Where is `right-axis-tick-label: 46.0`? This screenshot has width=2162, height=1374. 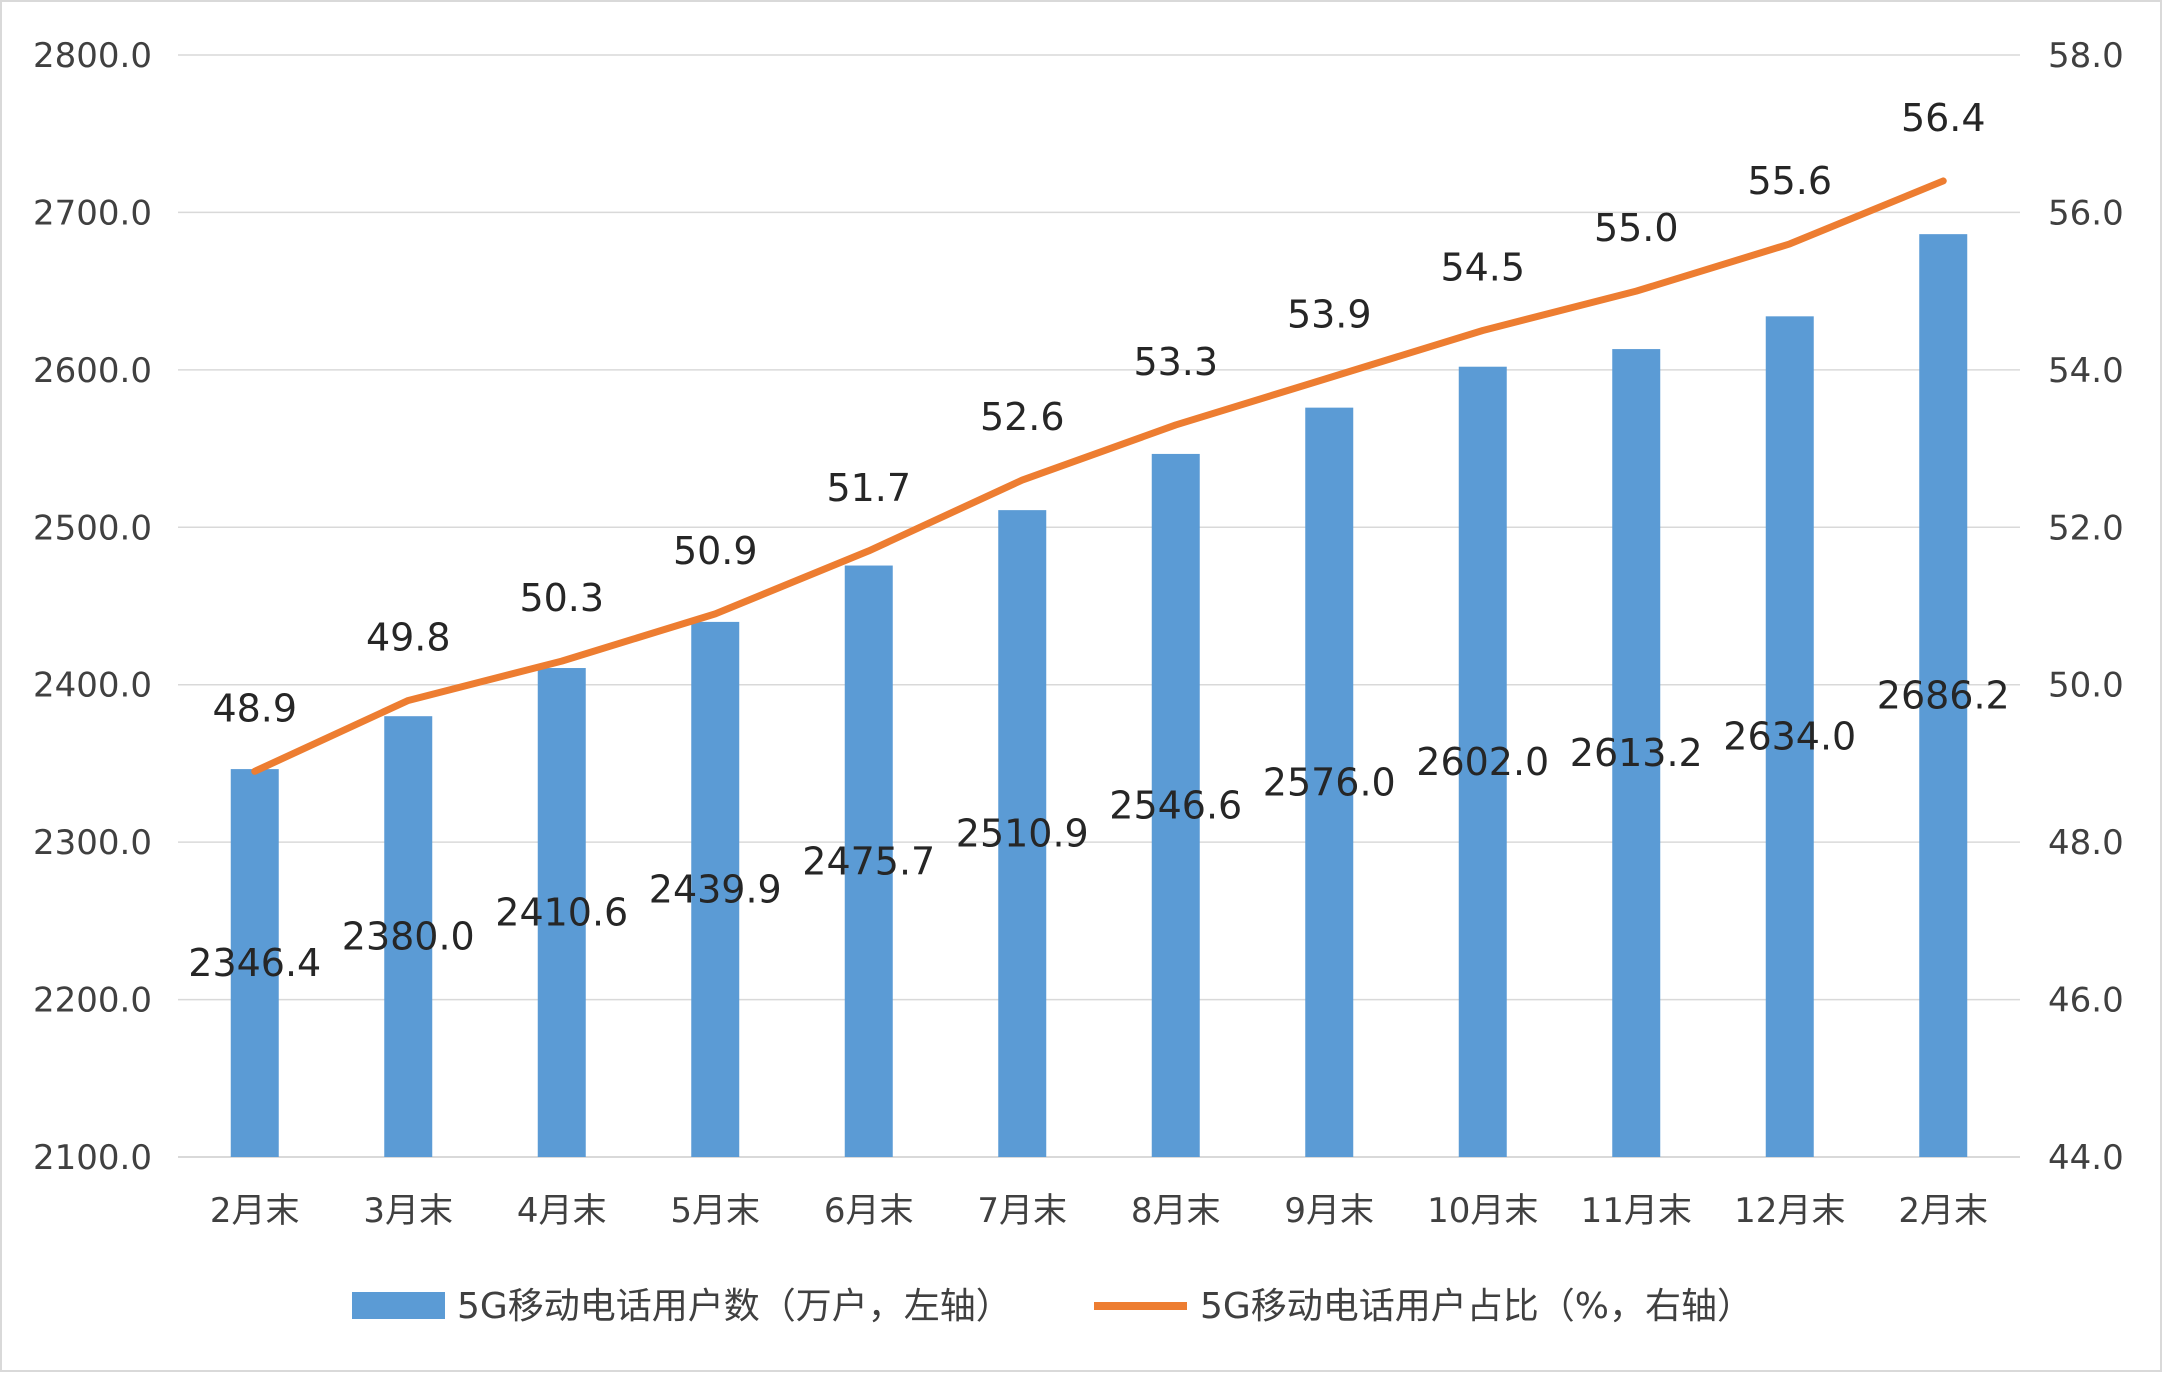 right-axis-tick-label: 46.0 is located at coordinates (2086, 1001).